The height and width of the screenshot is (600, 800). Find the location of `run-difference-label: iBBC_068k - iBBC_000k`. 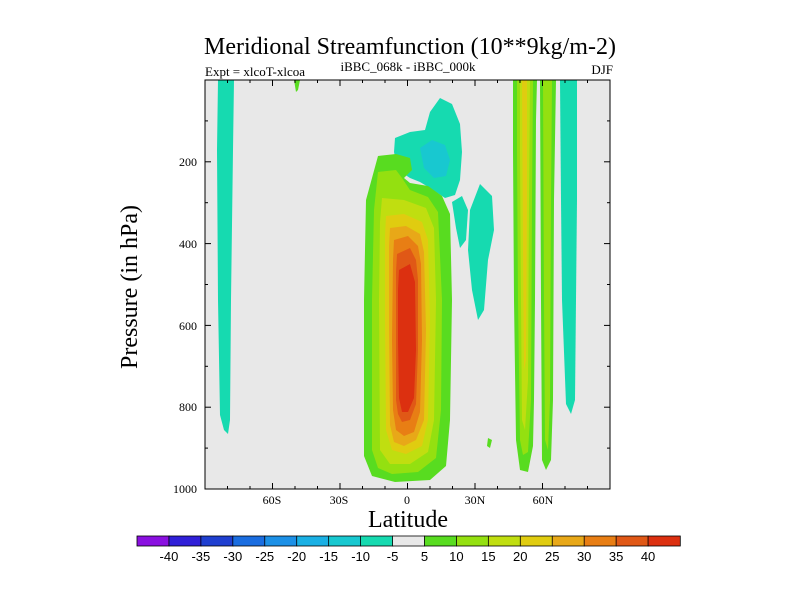

run-difference-label: iBBC_068k - iBBC_000k is located at coordinates (408, 66).